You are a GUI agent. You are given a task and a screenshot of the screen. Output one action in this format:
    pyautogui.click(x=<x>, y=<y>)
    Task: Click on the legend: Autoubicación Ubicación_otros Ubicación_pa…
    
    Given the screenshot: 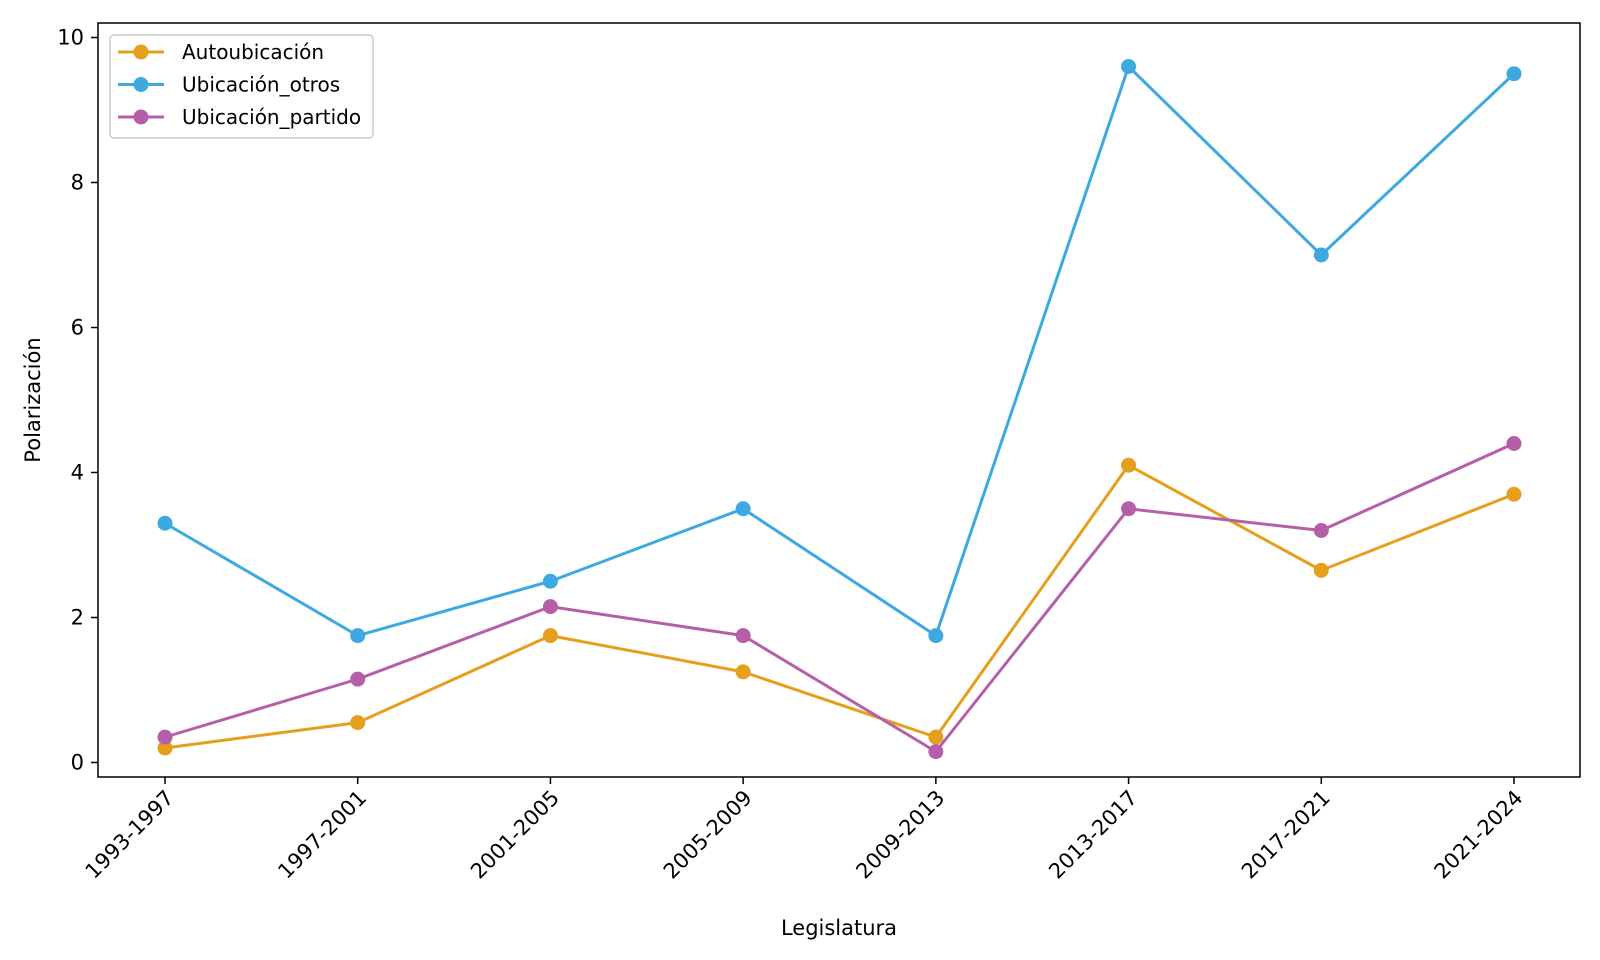 What is the action you would take?
    pyautogui.click(x=241, y=86)
    